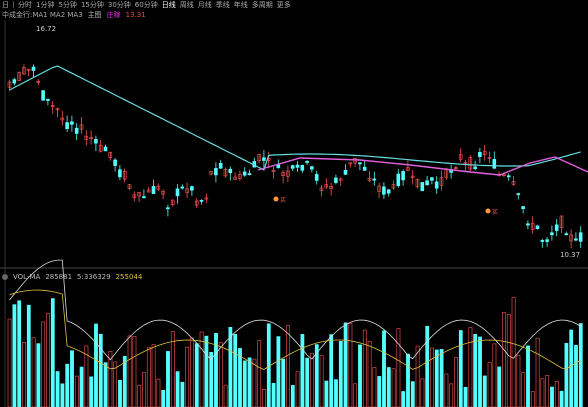 Image resolution: width=588 pixels, height=407 pixels. What do you see at coordinates (204, 4) in the screenshot?
I see `tab-monthly: 月线` at bounding box center [204, 4].